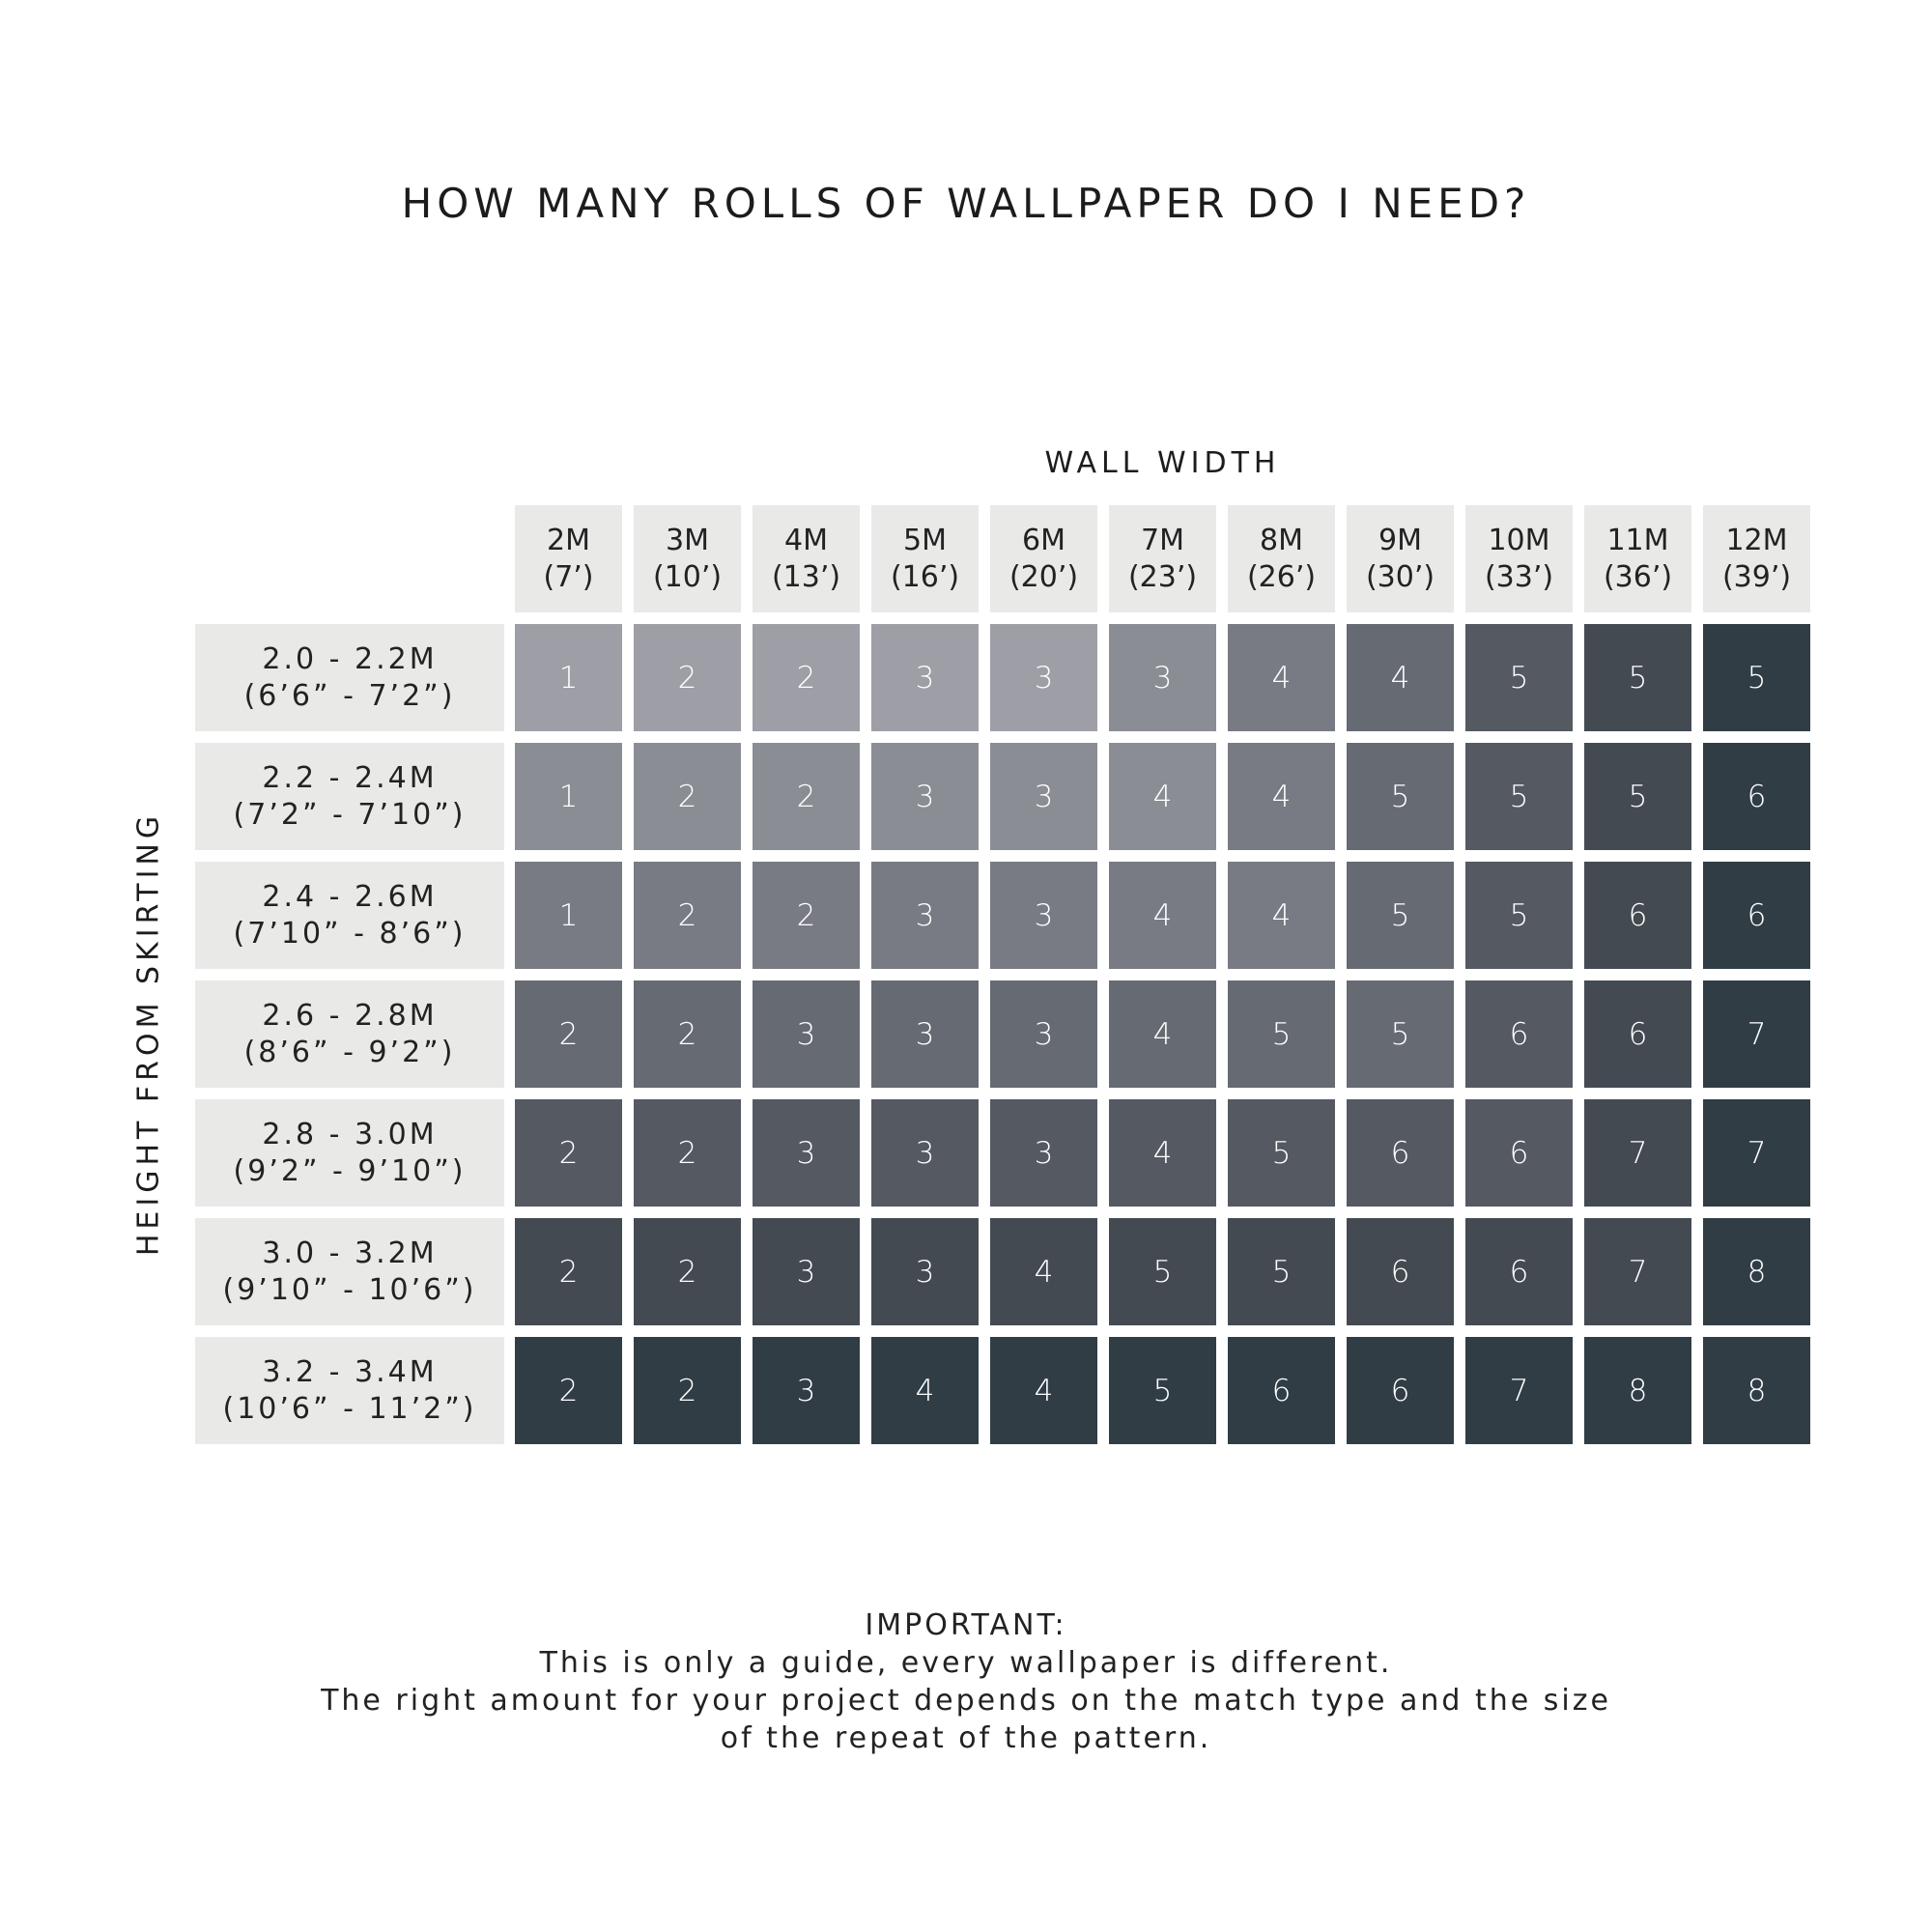 The width and height of the screenshot is (1932, 1932). Describe the element at coordinates (1756, 576) in the screenshot. I see `column-imperial: (39’)` at that location.